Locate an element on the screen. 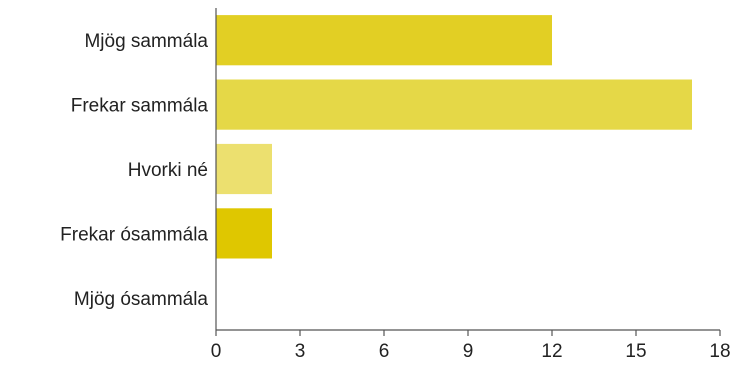 This screenshot has height=369, width=742. category-label: Mjög ósammála is located at coordinates (141, 299).